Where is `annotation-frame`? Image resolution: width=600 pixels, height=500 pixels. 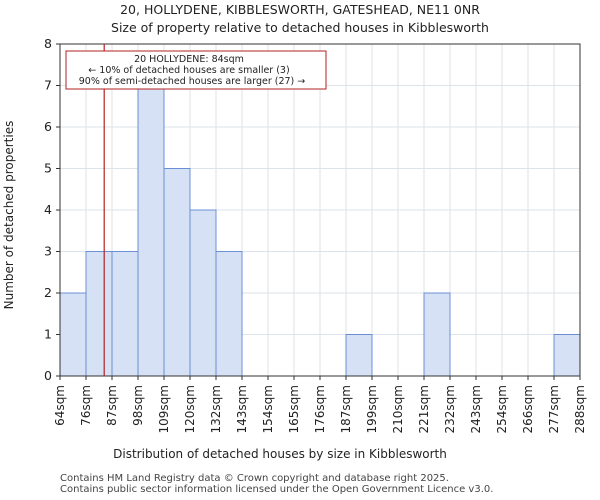 annotation-frame is located at coordinates (196, 70).